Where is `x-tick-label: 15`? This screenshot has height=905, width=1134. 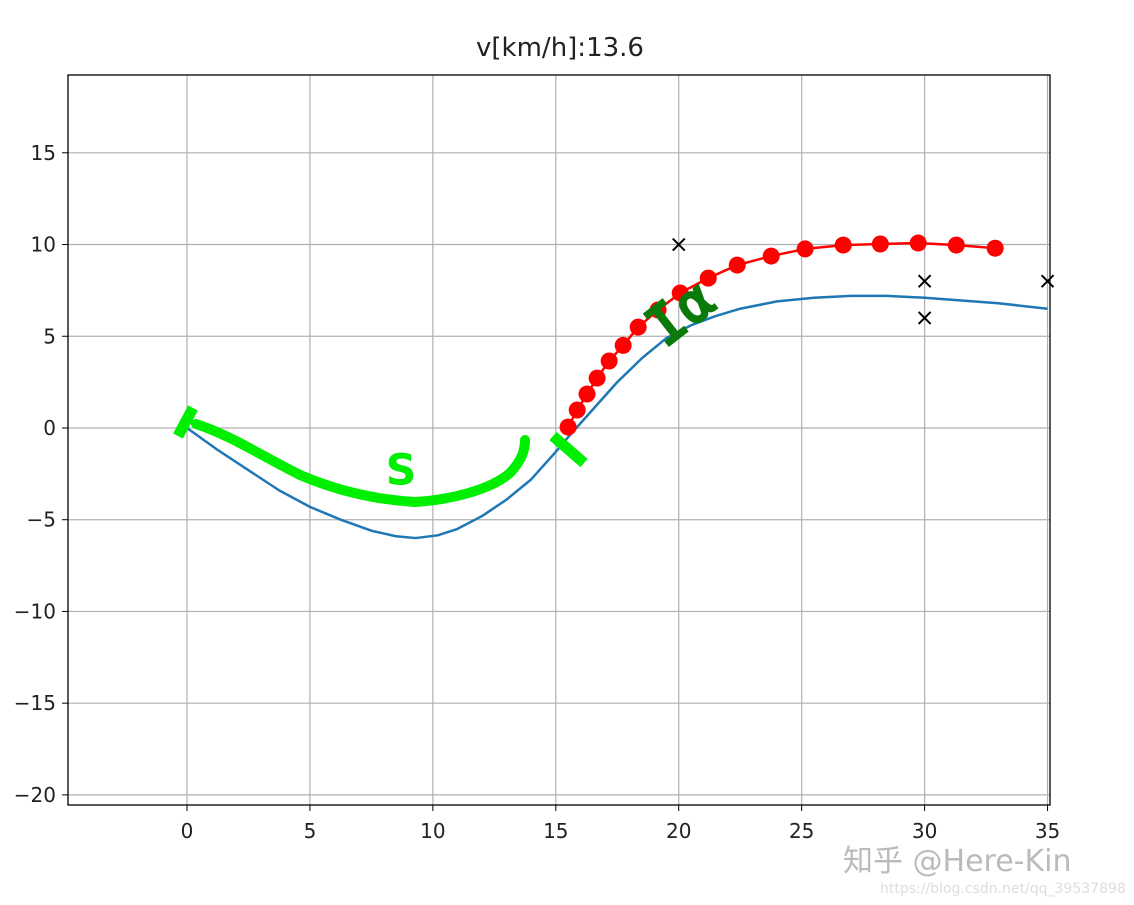 x-tick-label: 15 is located at coordinates (555, 831).